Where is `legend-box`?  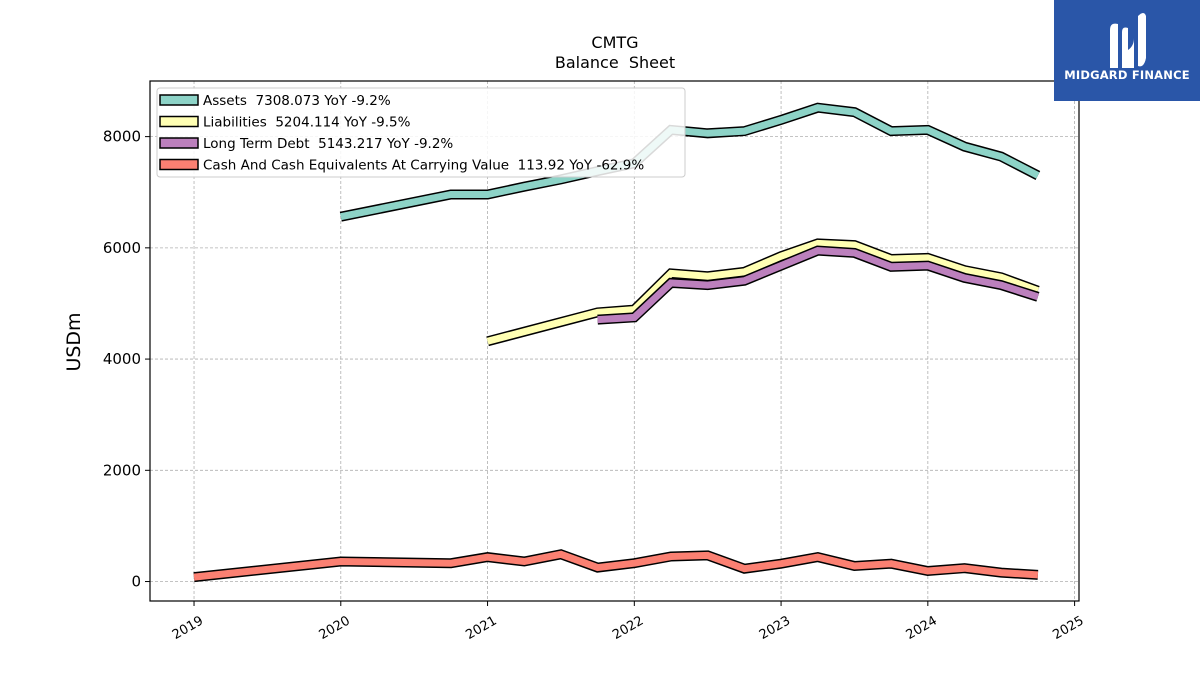
legend-box is located at coordinates (421, 132).